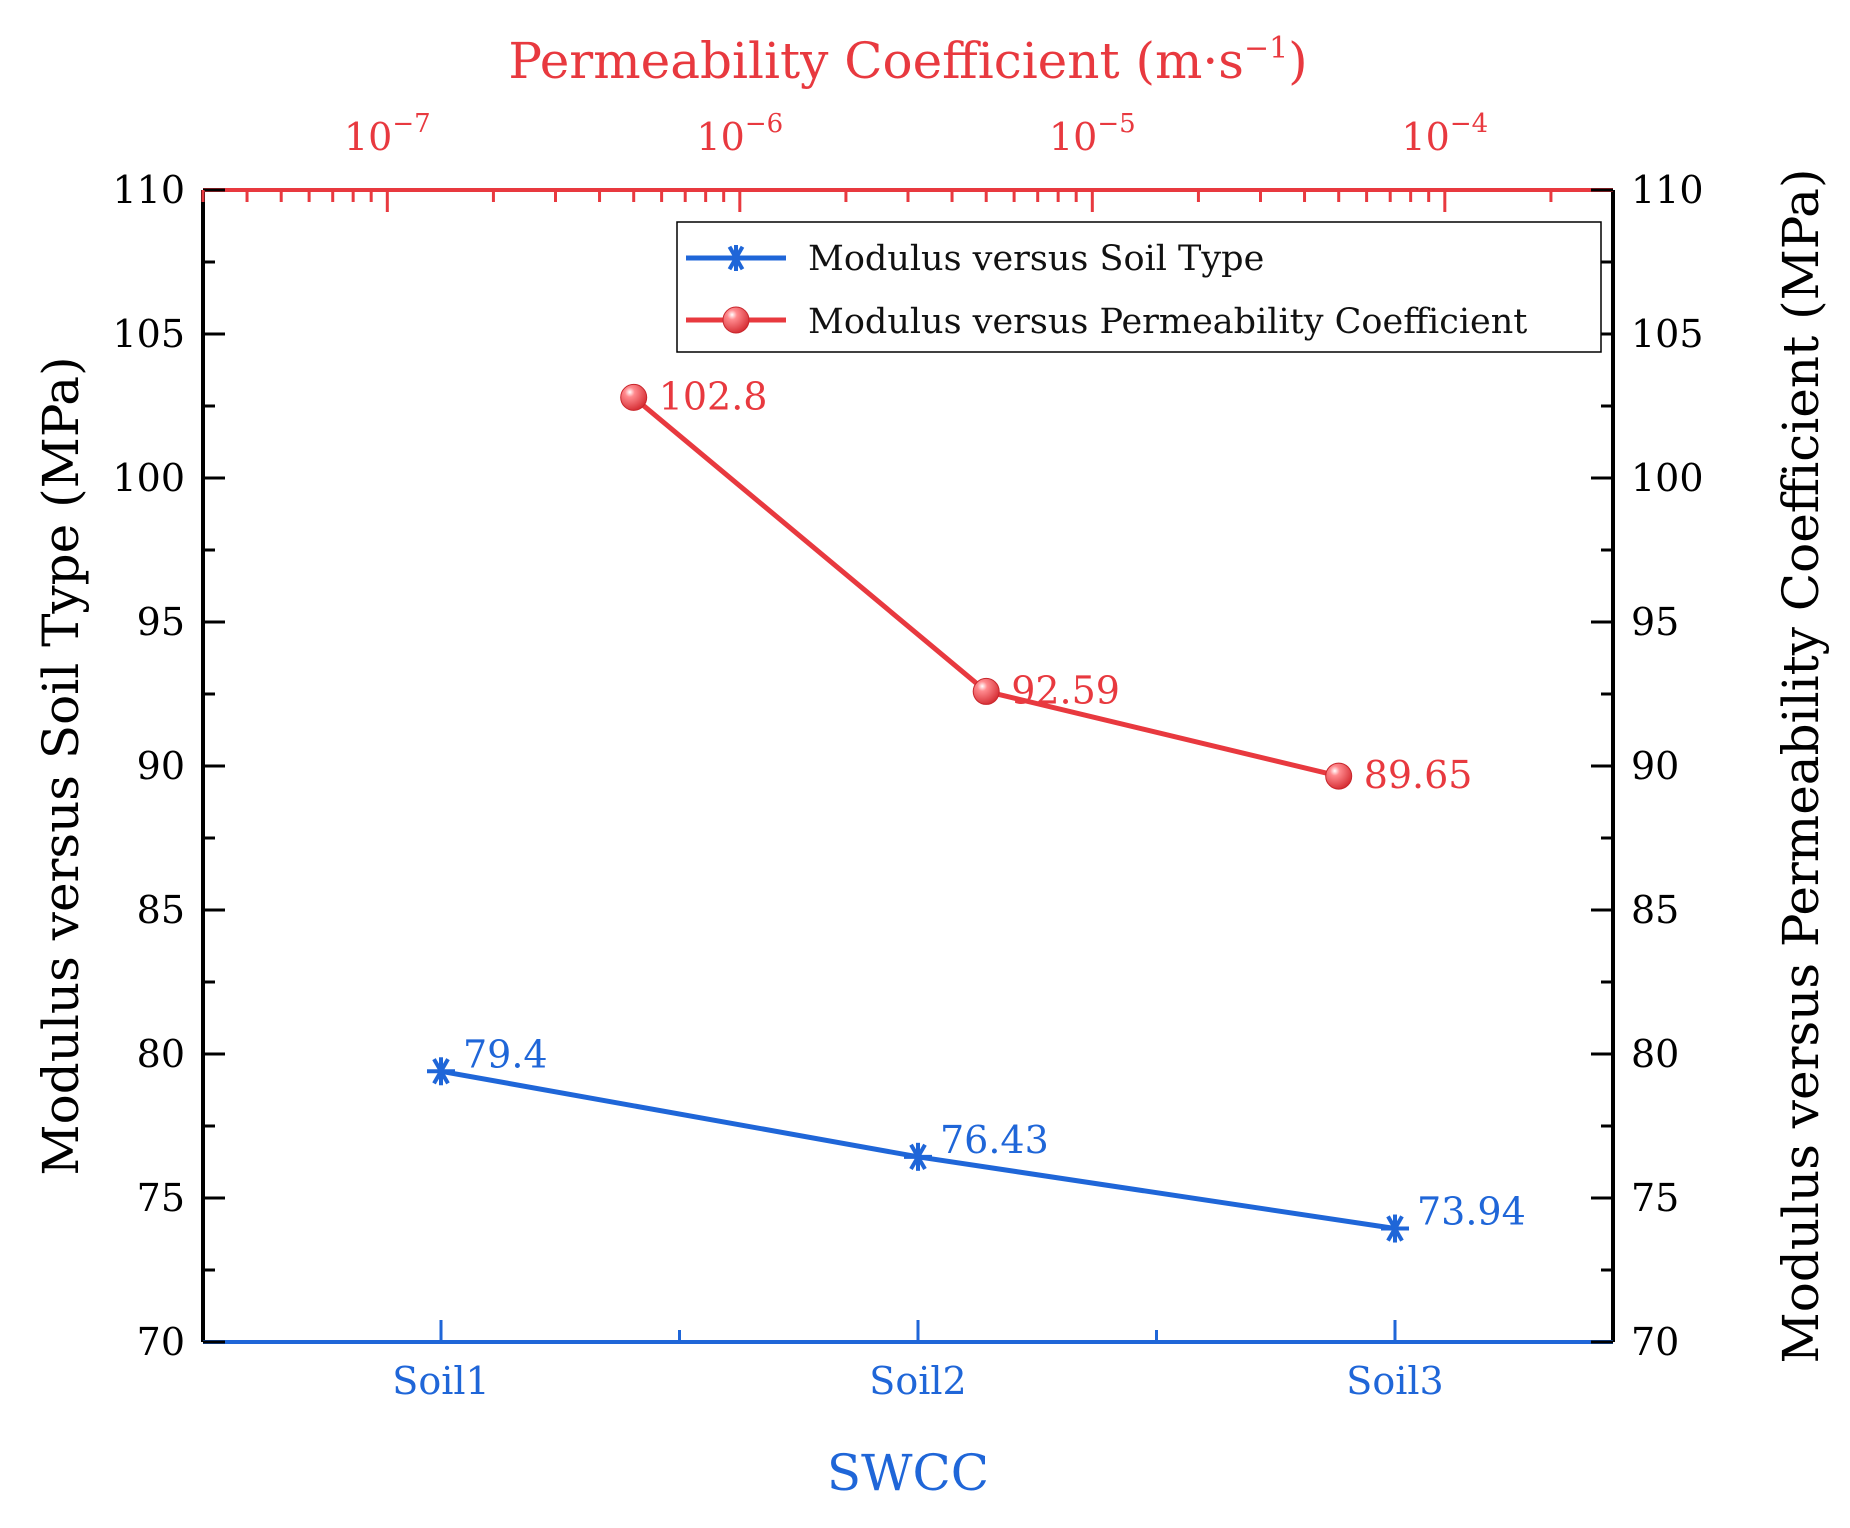  Describe the element at coordinates (713, 396) in the screenshot. I see `series-permeability-data-label: 102.8` at that location.